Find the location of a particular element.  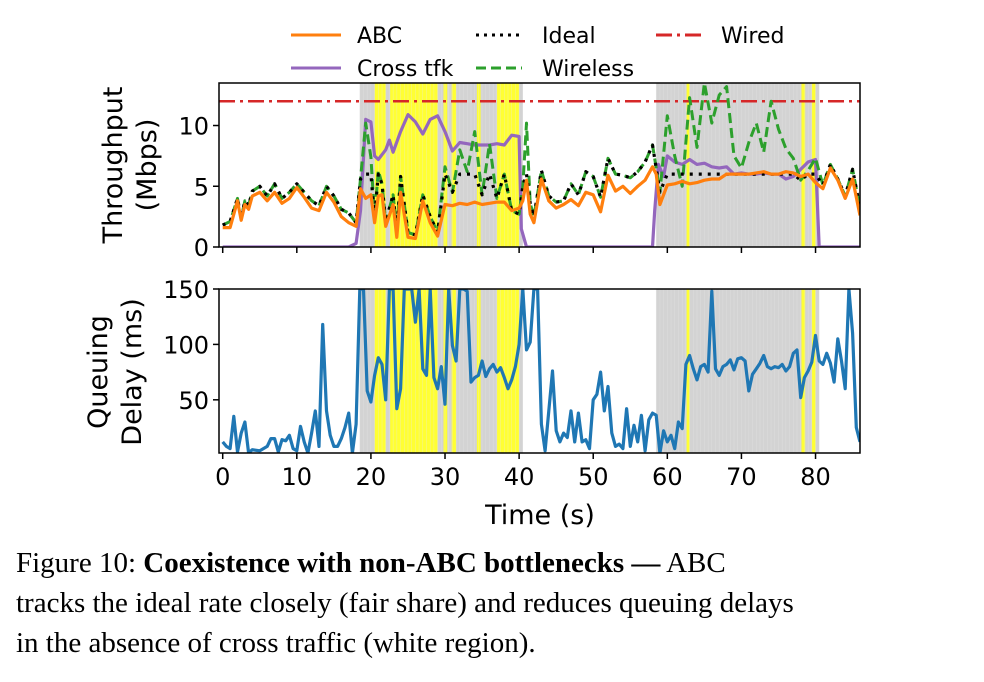

bottom-ylabel-line2: Delay (ms) is located at coordinates (132, 371).